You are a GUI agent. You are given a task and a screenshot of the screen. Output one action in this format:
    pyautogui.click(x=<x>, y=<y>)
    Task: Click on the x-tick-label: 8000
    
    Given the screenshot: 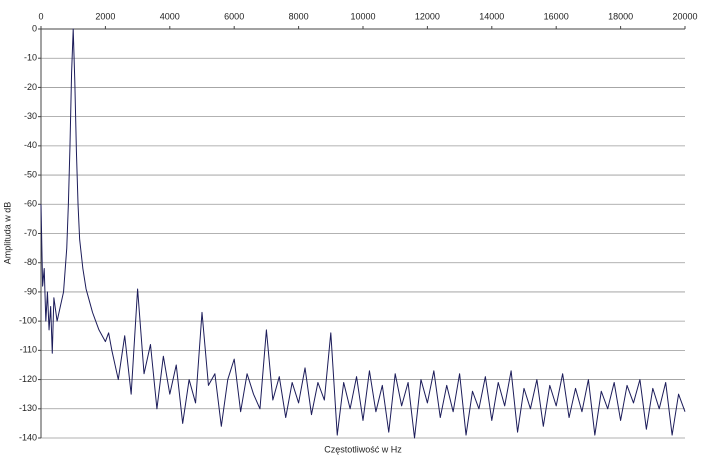 What is the action you would take?
    pyautogui.click(x=299, y=16)
    